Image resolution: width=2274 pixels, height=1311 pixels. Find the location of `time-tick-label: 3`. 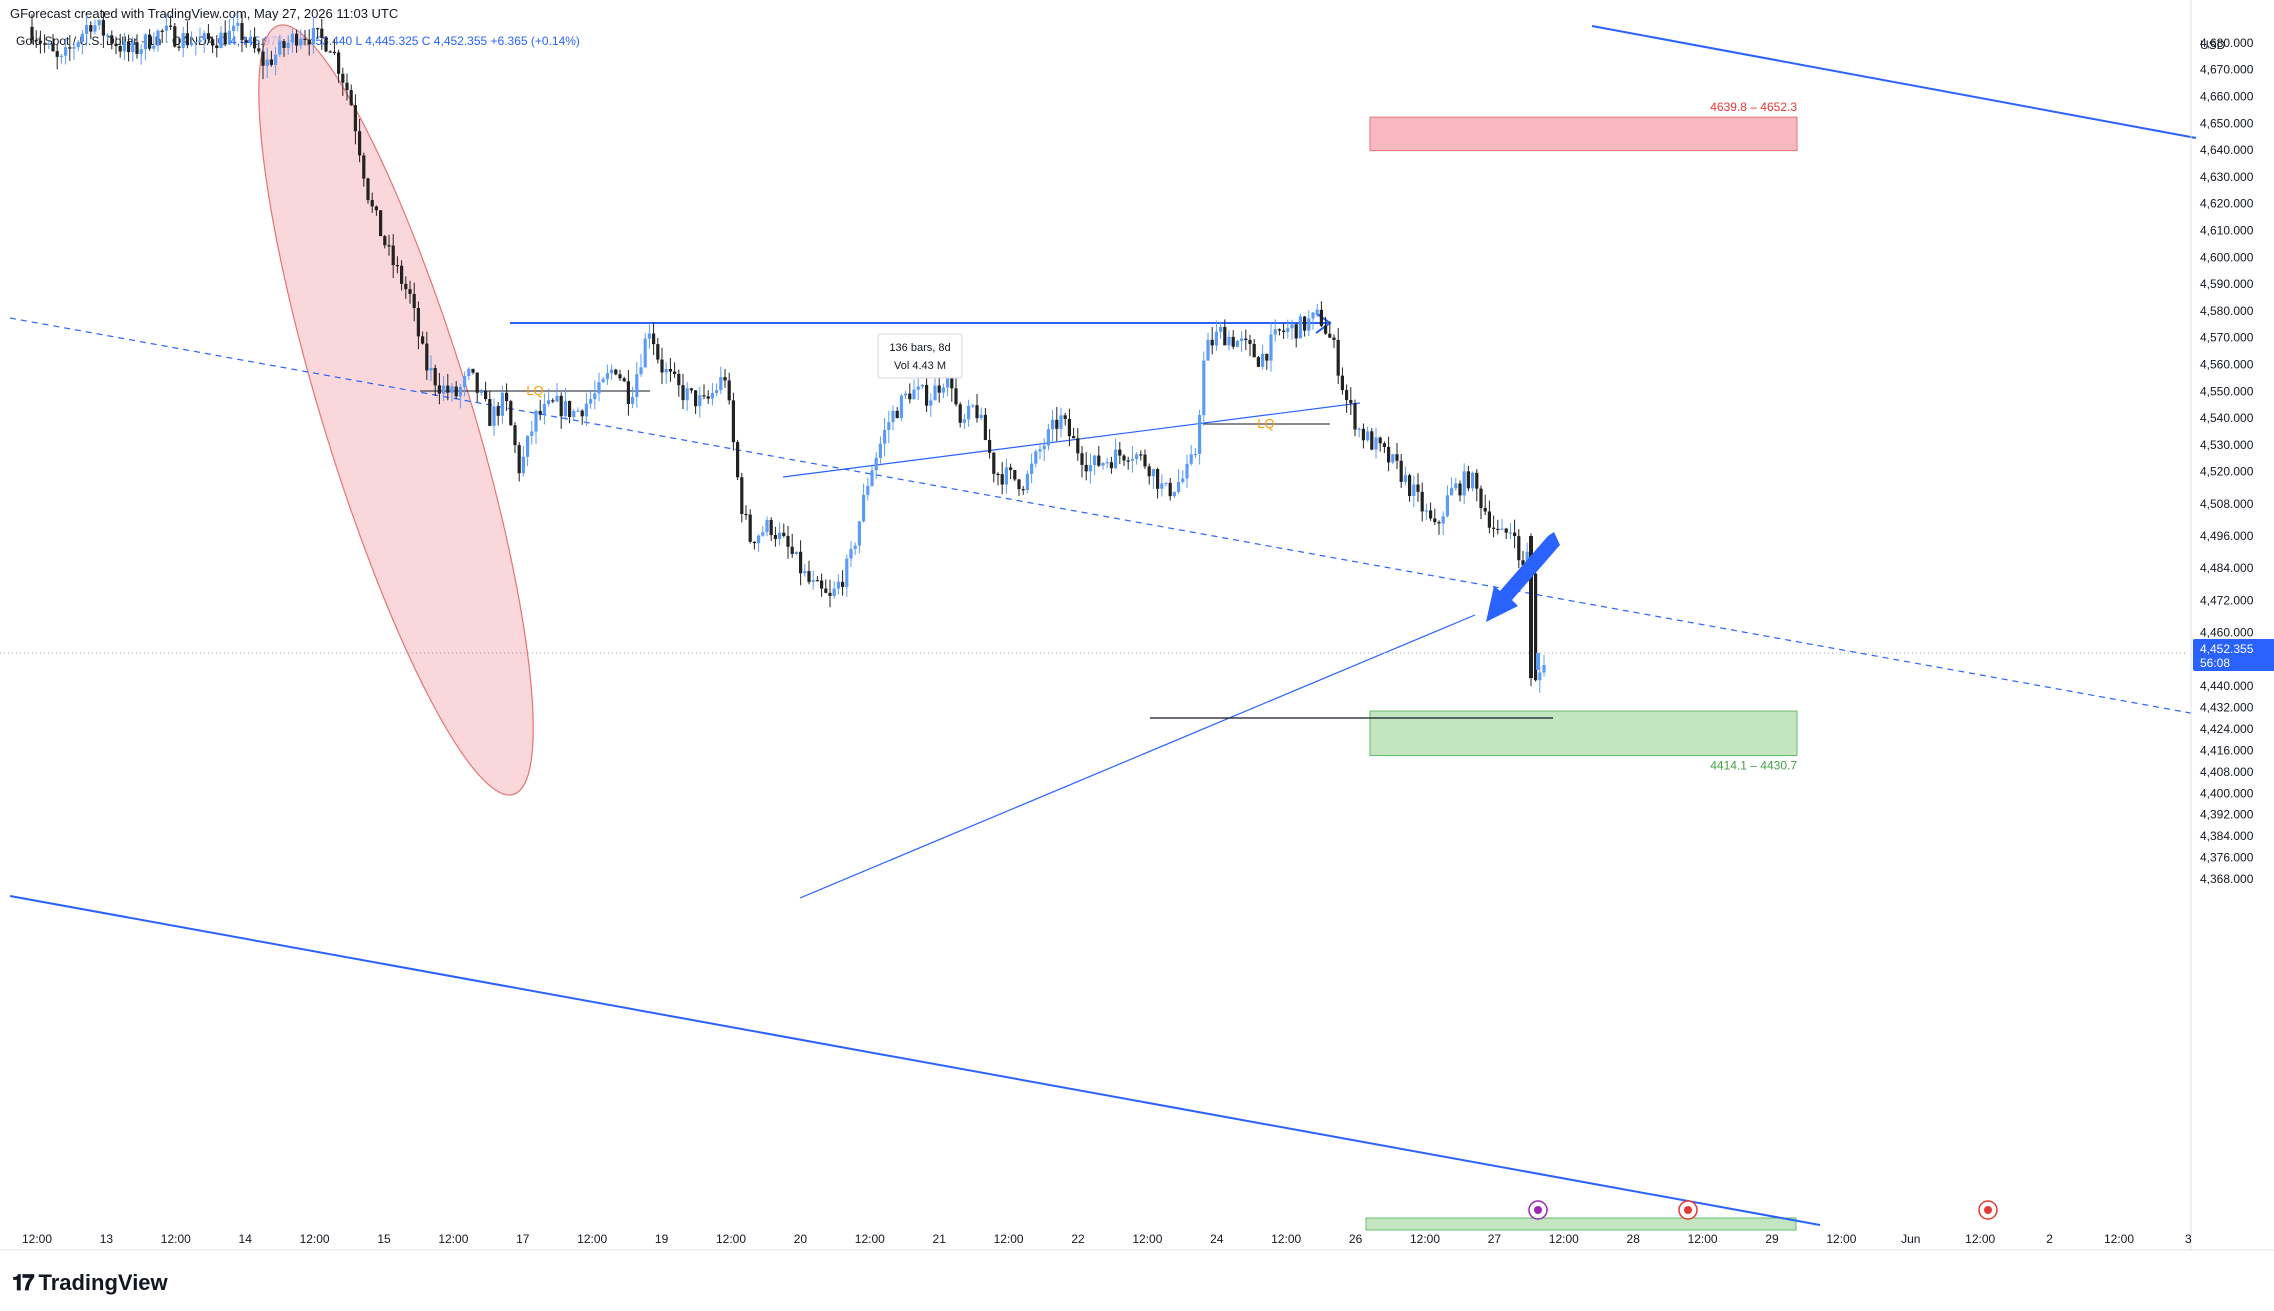

time-tick-label: 3 is located at coordinates (2188, 1239).